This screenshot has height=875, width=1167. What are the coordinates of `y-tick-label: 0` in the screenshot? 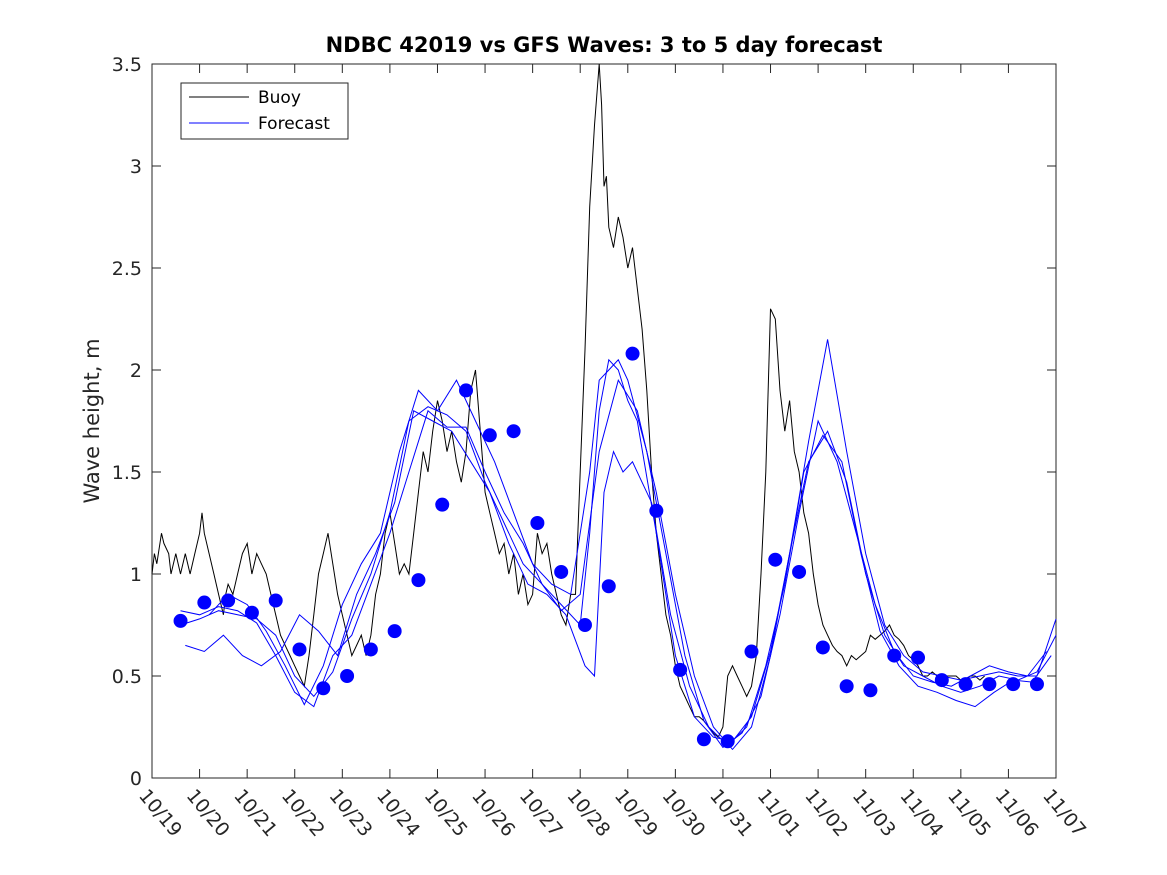 It's located at (136, 779).